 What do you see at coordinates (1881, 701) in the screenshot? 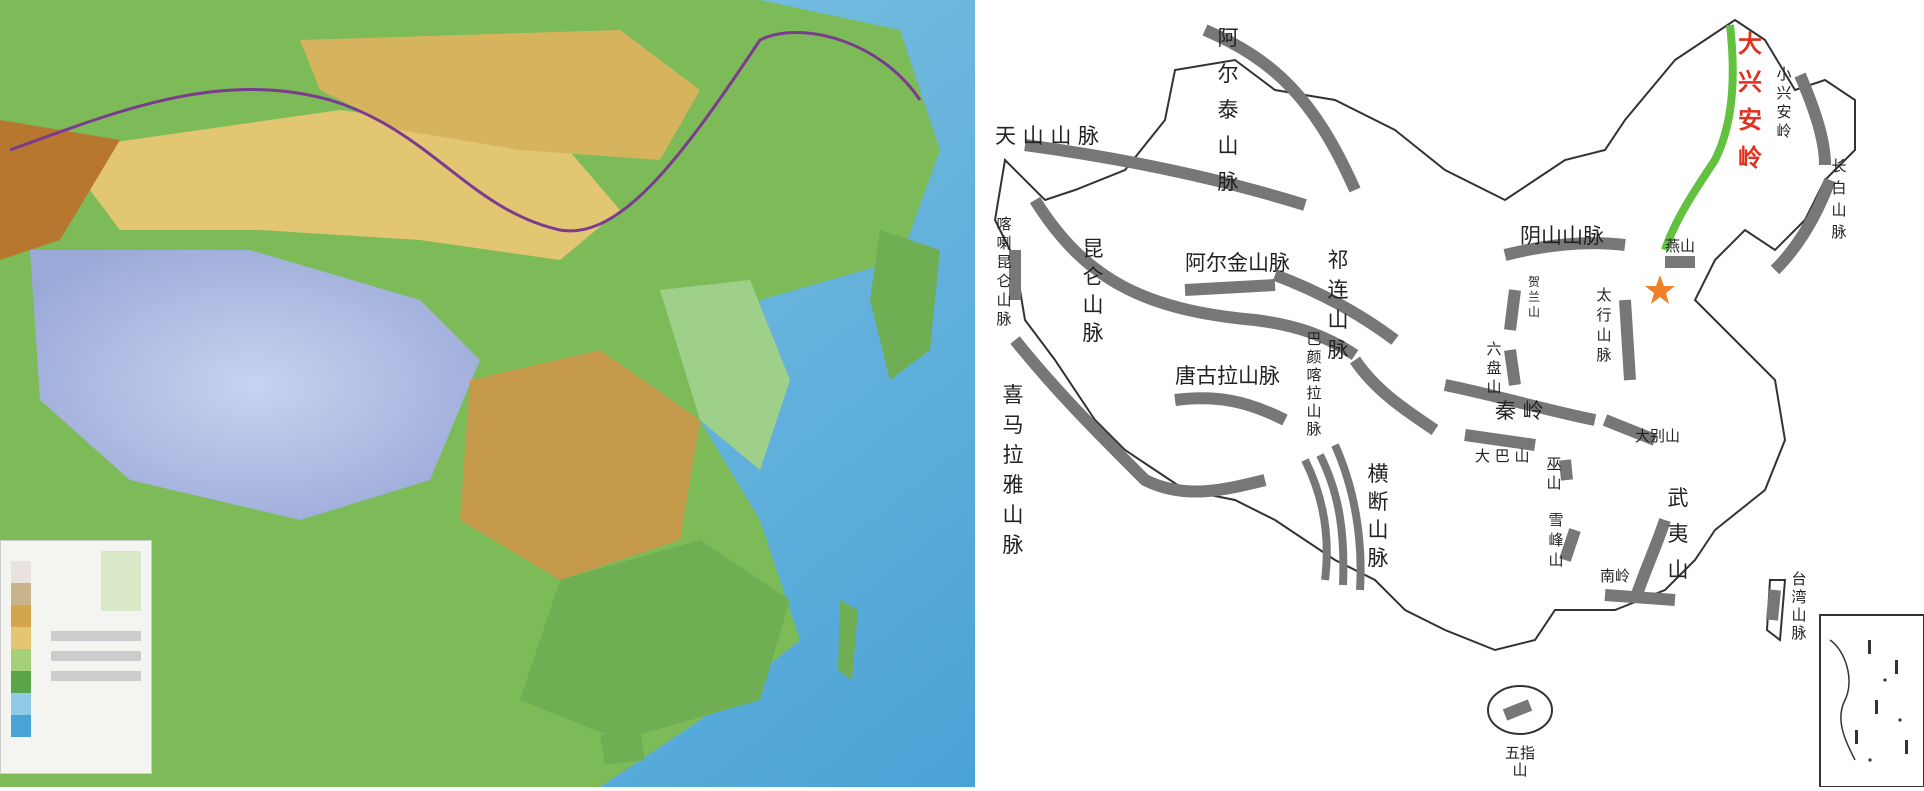
I see `inset-islands` at bounding box center [1881, 701].